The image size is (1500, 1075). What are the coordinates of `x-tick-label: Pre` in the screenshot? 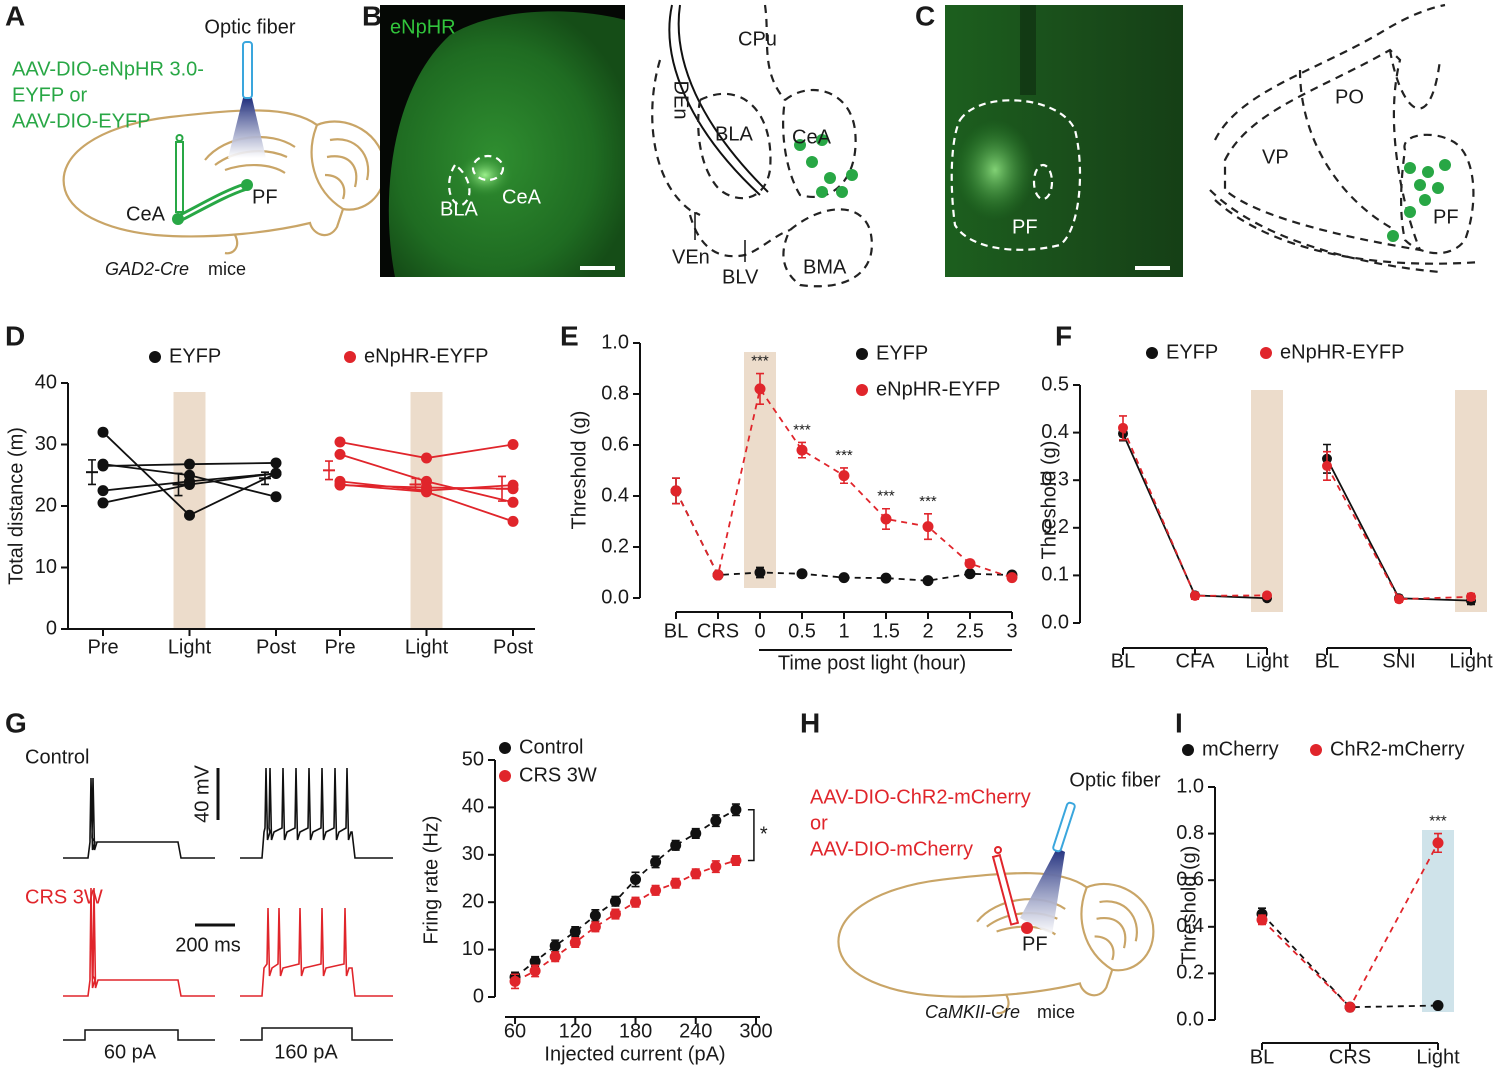 It's located at (102, 647).